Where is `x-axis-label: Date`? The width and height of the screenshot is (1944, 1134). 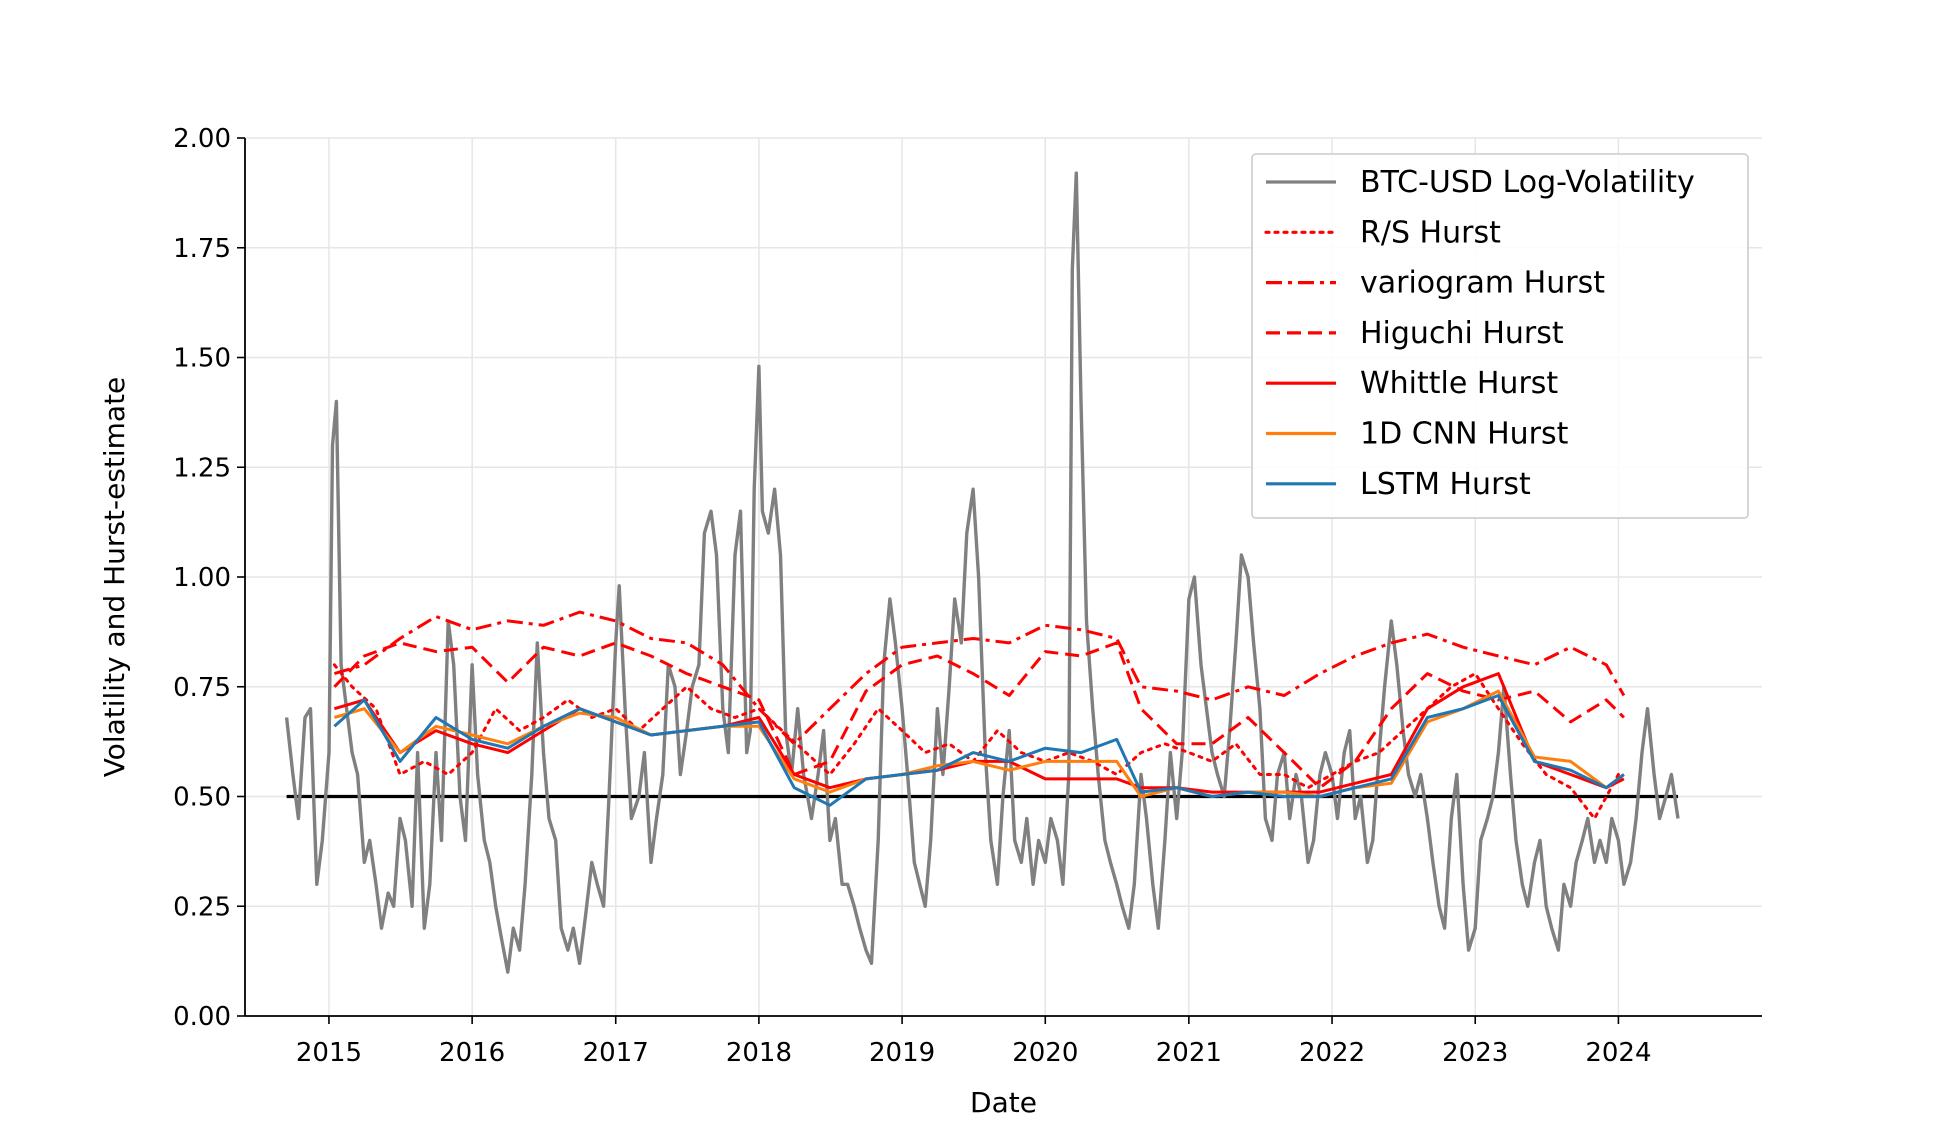 x-axis-label: Date is located at coordinates (1003, 1102).